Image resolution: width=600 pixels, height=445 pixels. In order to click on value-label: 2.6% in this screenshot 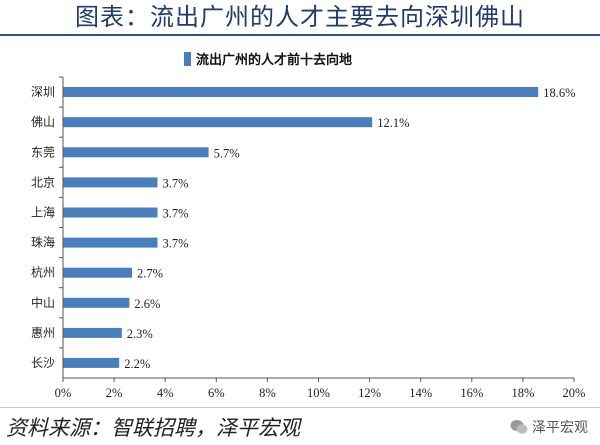, I will do `click(147, 304)`.